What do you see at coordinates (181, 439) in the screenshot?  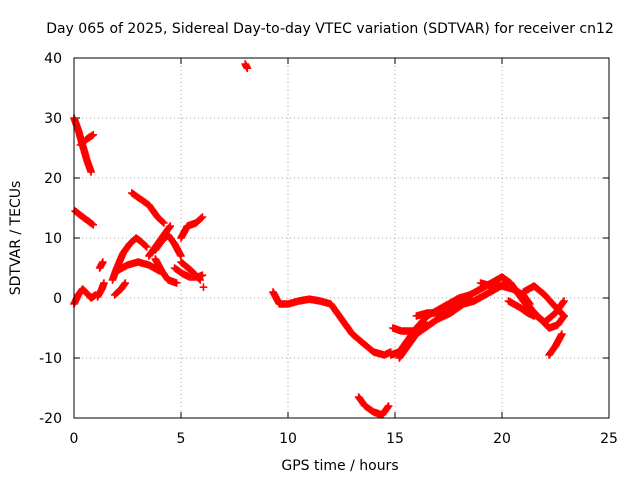 I see `x-tick-label: 5` at bounding box center [181, 439].